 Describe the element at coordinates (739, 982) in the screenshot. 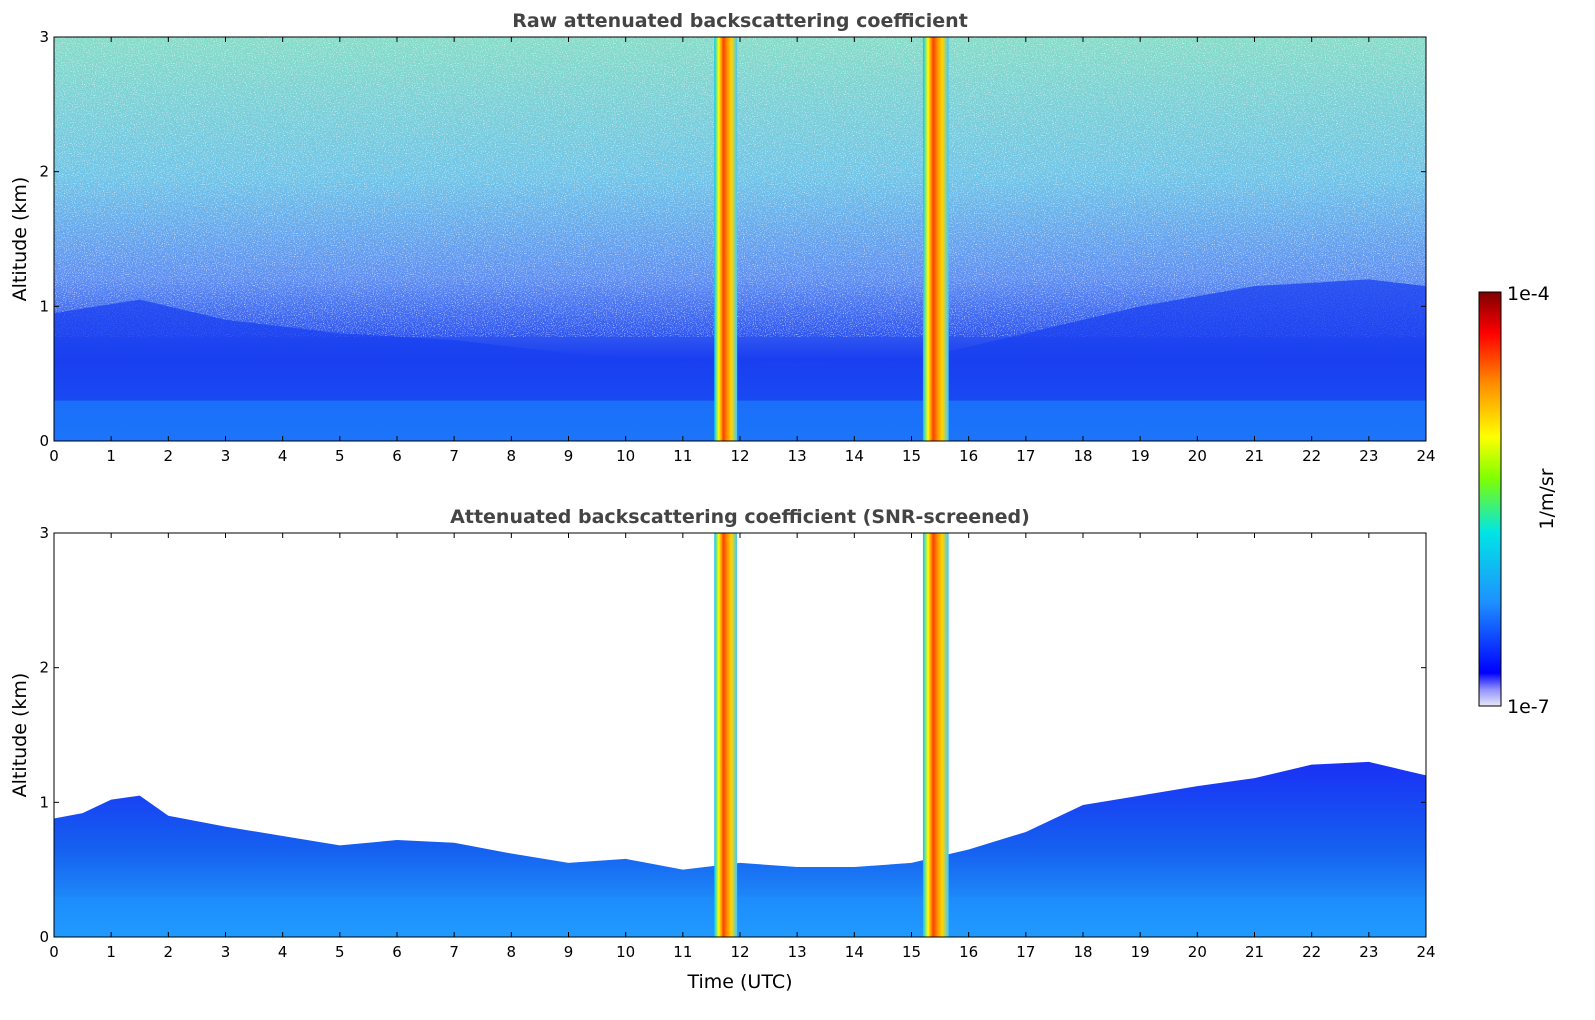

I see `x-axis-label: Time (UTC)` at that location.